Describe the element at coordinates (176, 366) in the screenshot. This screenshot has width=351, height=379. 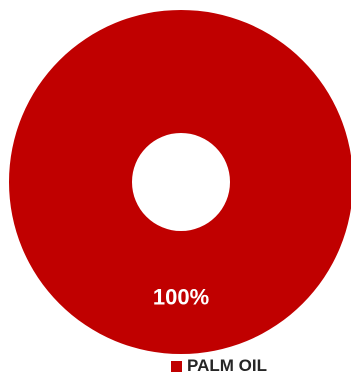
I see `legend-swatch-palm-oil` at that location.